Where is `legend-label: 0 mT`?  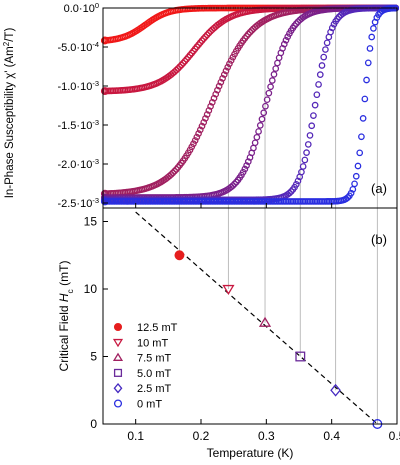 legend-label: 0 mT is located at coordinates (149, 405).